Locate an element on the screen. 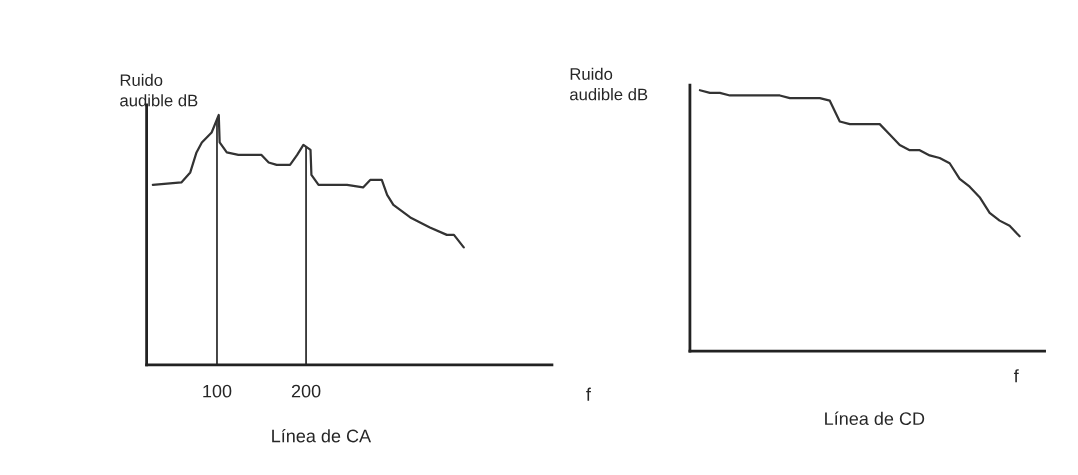 The image size is (1078, 475). text: Línea de CD is located at coordinates (875, 418).